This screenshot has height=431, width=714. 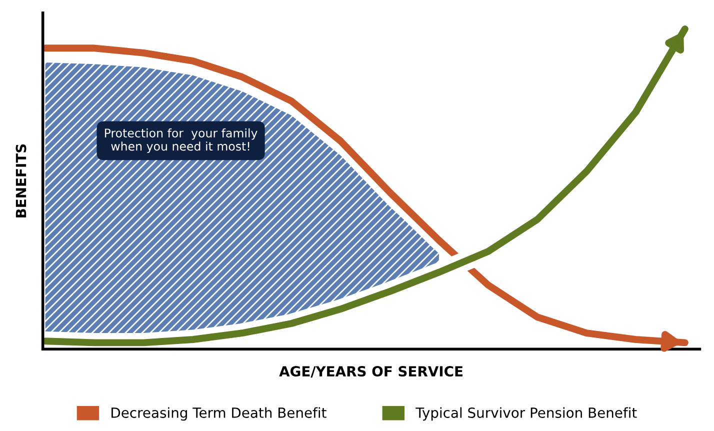 I want to click on legend-label: Typical Survivor Pension Benefit, so click(x=526, y=414).